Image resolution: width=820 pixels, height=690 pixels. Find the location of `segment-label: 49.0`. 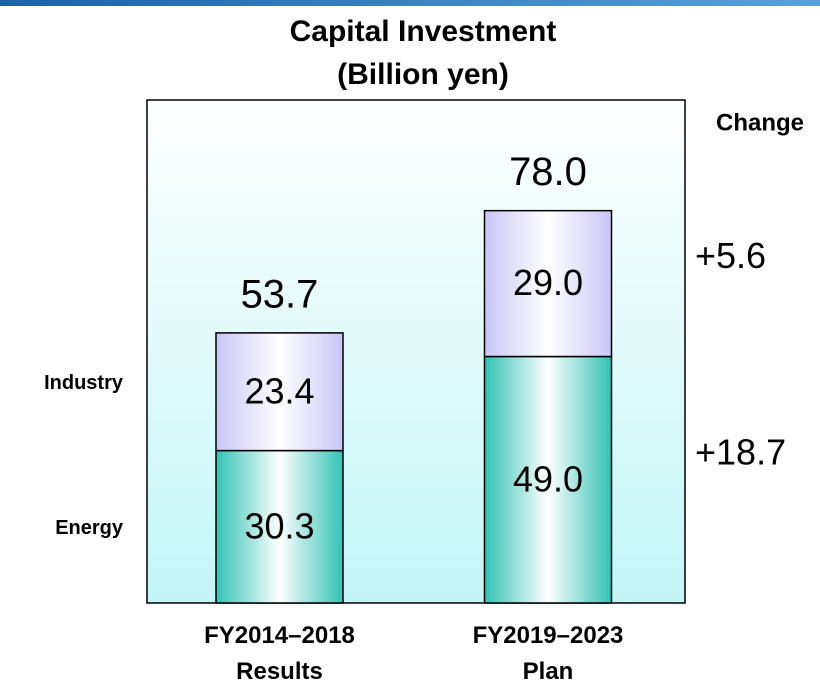

segment-label: 49.0 is located at coordinates (548, 478).